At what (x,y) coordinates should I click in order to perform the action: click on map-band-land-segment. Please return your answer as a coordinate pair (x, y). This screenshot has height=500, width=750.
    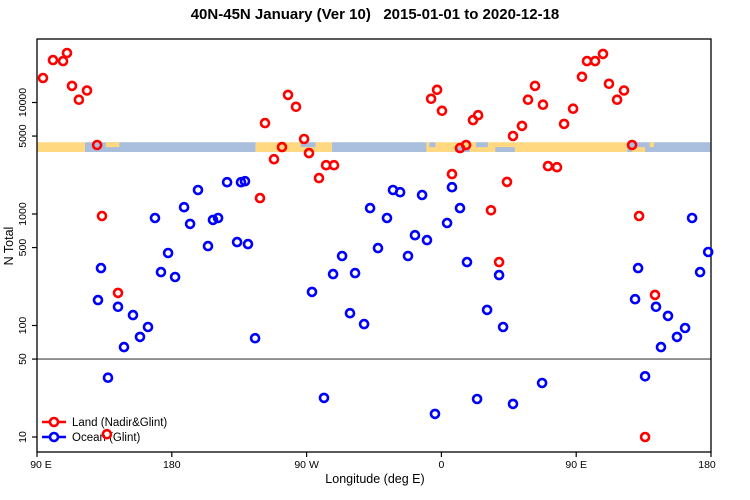
    Looking at the image, I should click on (61, 147).